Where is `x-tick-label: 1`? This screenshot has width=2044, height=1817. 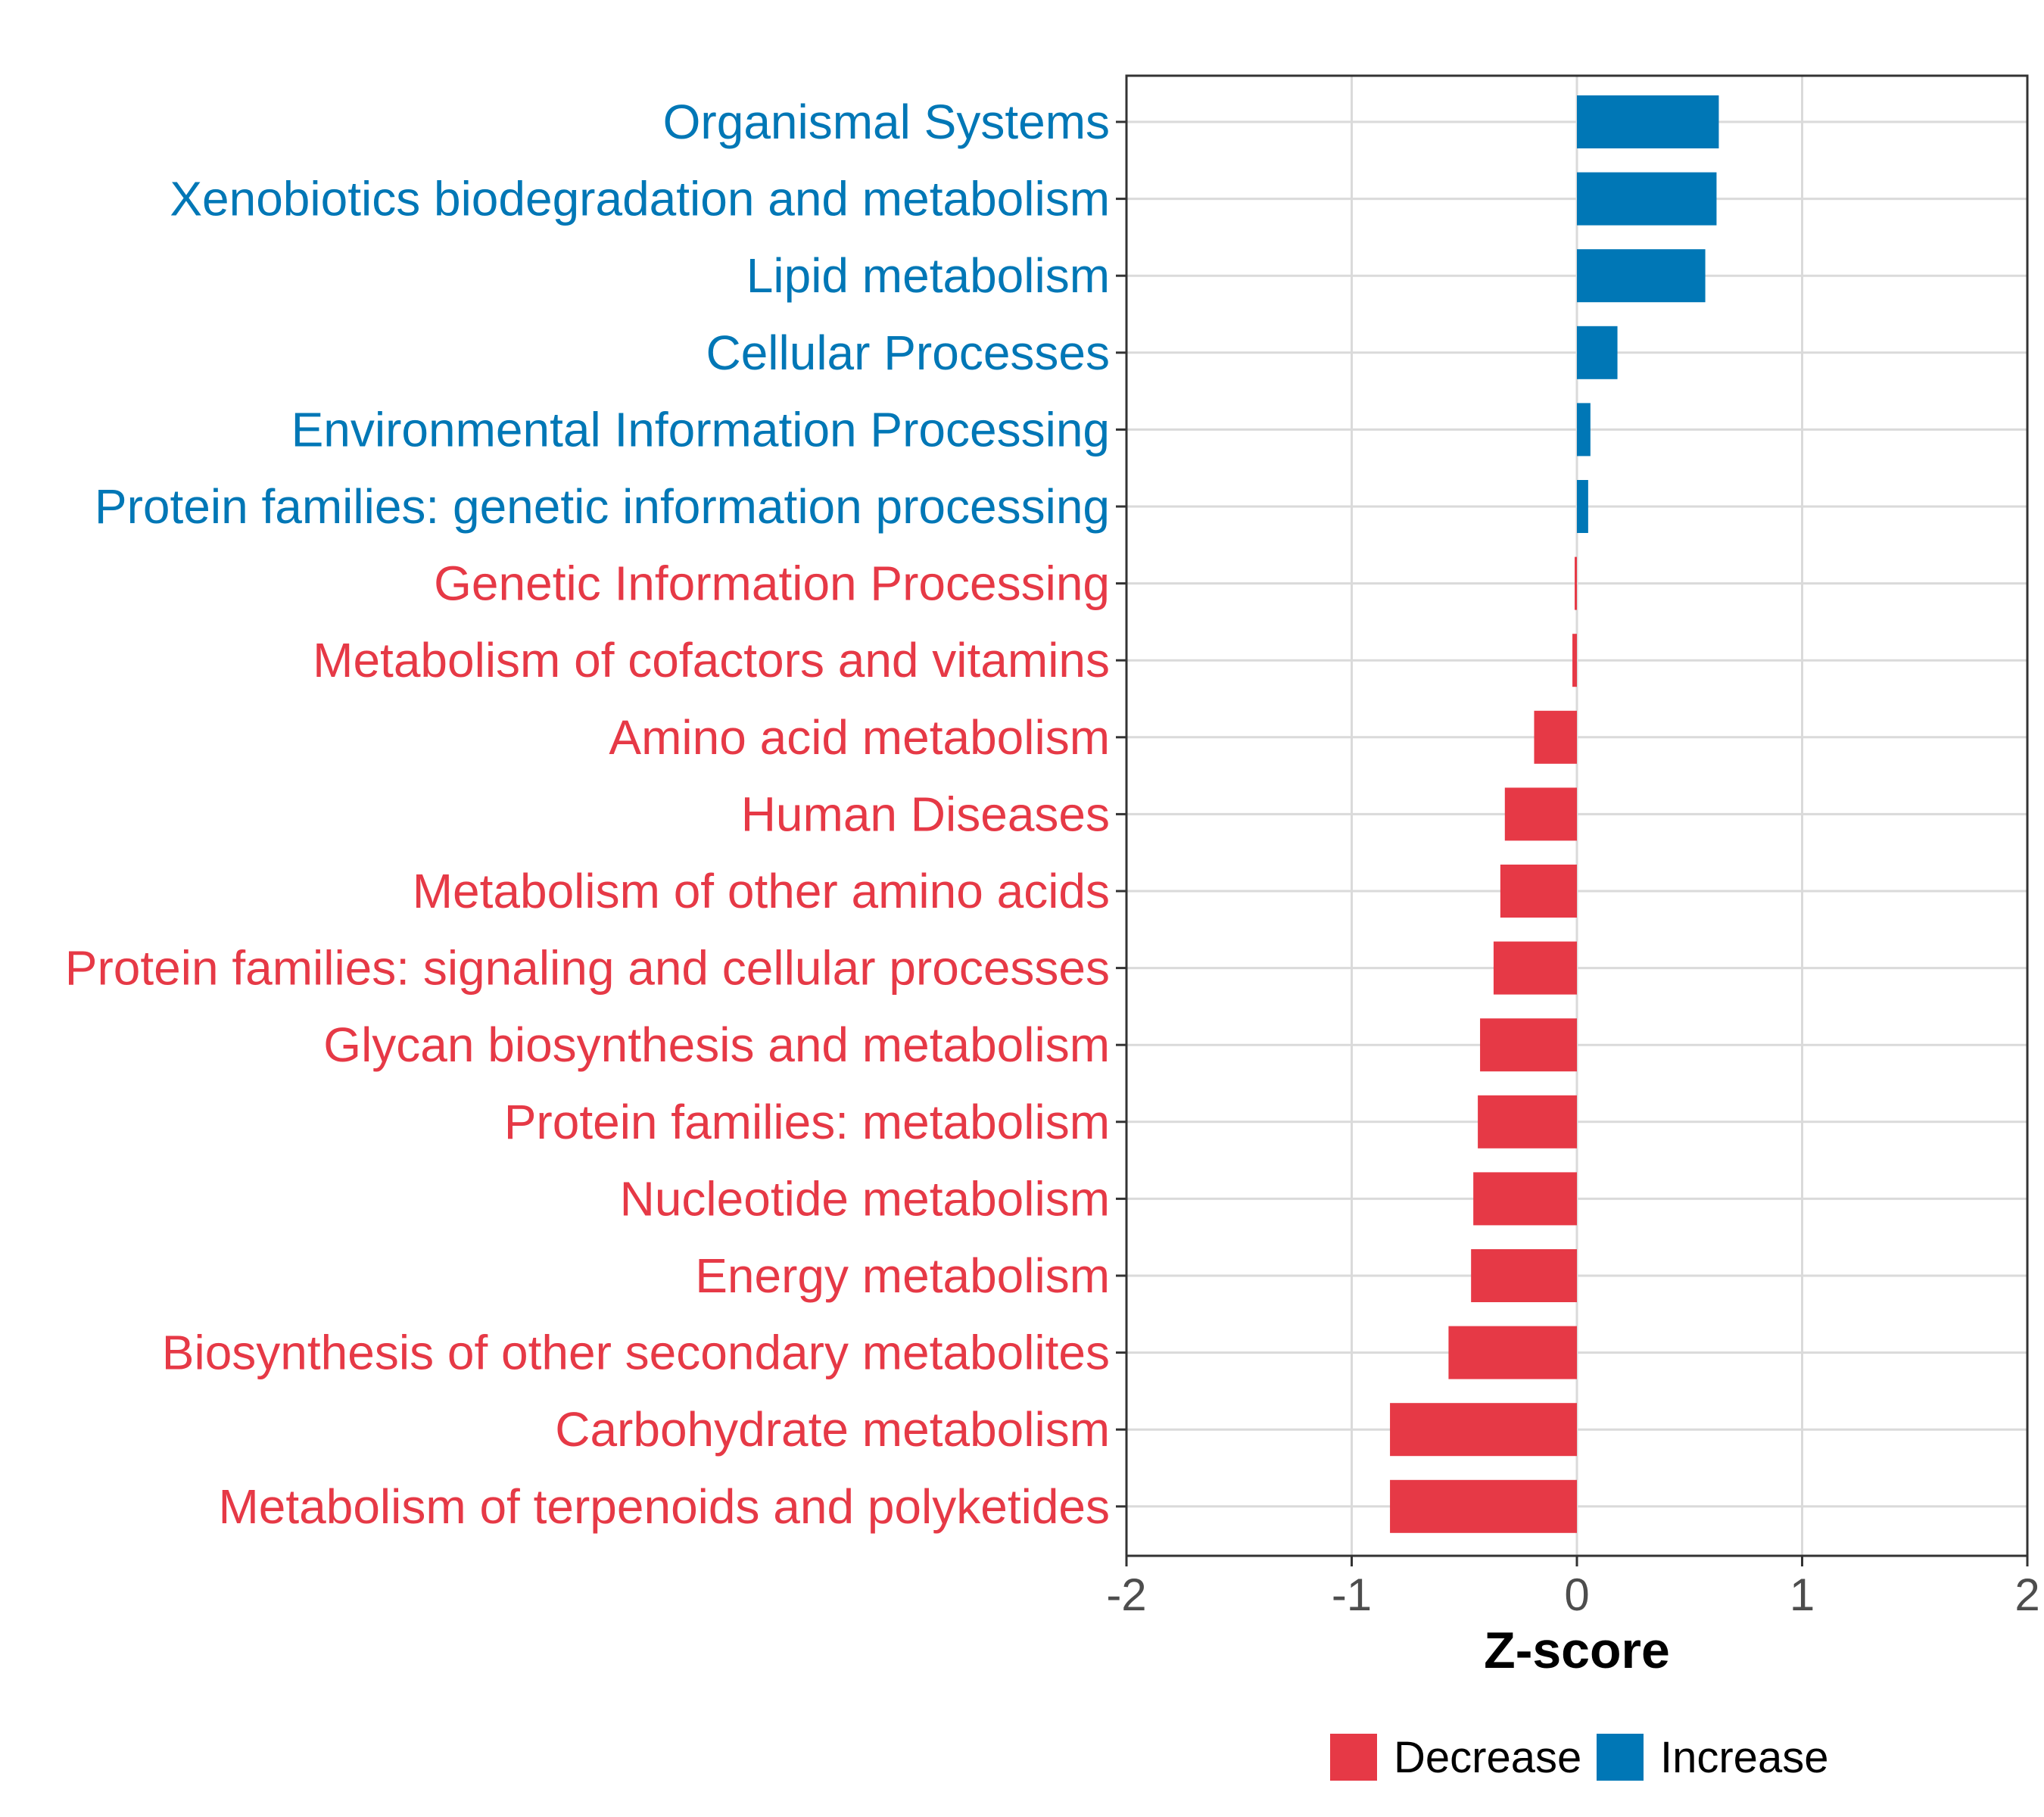 x-tick-label: 1 is located at coordinates (1803, 1594).